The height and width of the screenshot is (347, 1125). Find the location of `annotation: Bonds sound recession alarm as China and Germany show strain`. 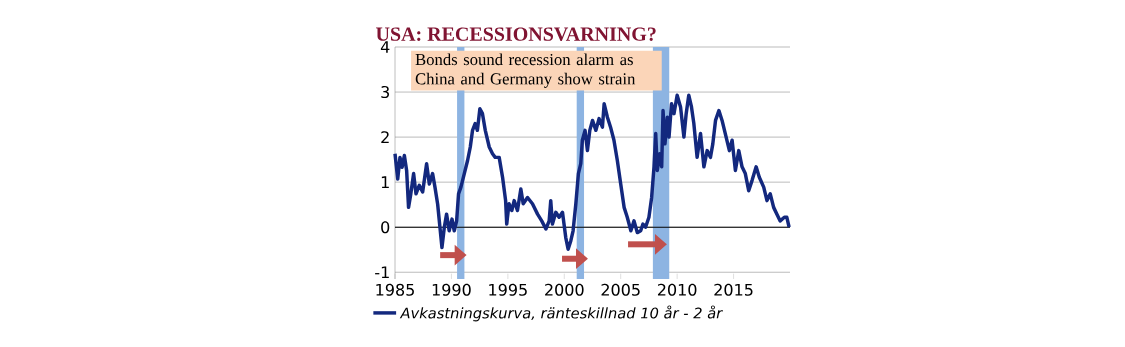

annotation: Bonds sound recession alarm as China and Germany show strain is located at coordinates (525, 70).